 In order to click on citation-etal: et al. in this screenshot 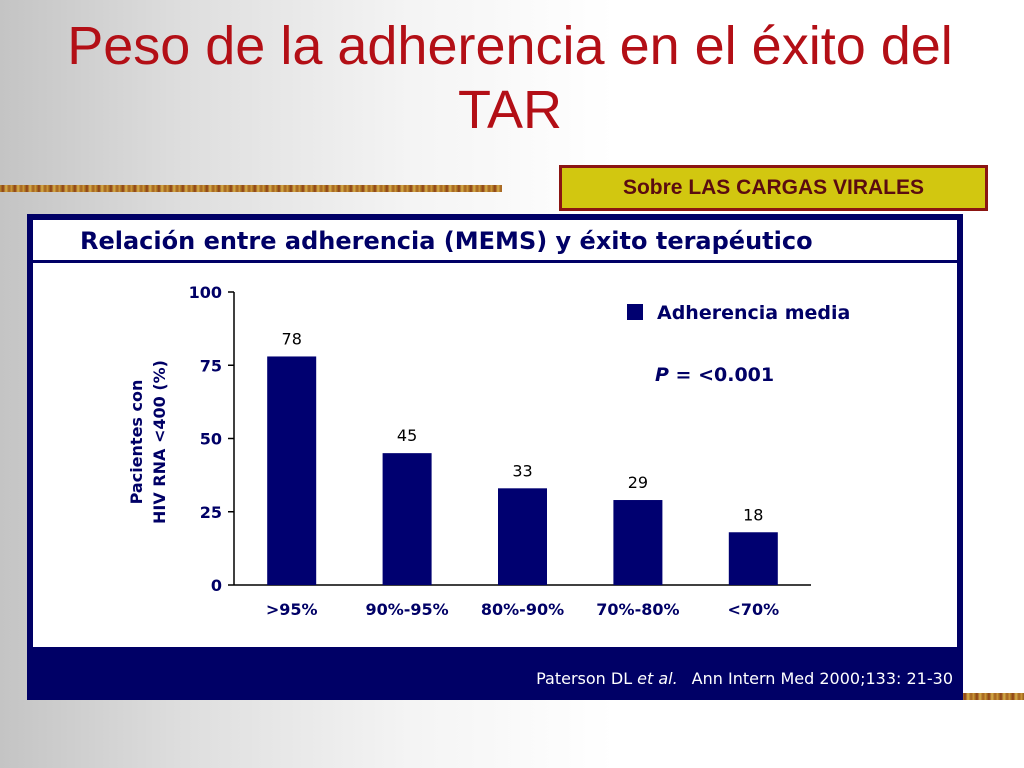, I will do `click(657, 678)`.